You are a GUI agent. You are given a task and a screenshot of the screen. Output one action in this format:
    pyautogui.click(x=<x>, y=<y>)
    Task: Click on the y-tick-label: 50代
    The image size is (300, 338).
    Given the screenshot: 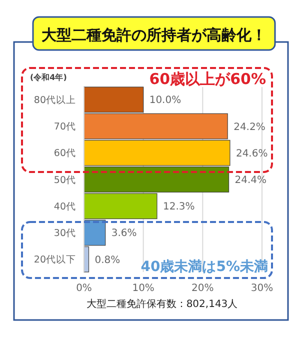 What is the action you would take?
    pyautogui.click(x=65, y=180)
    